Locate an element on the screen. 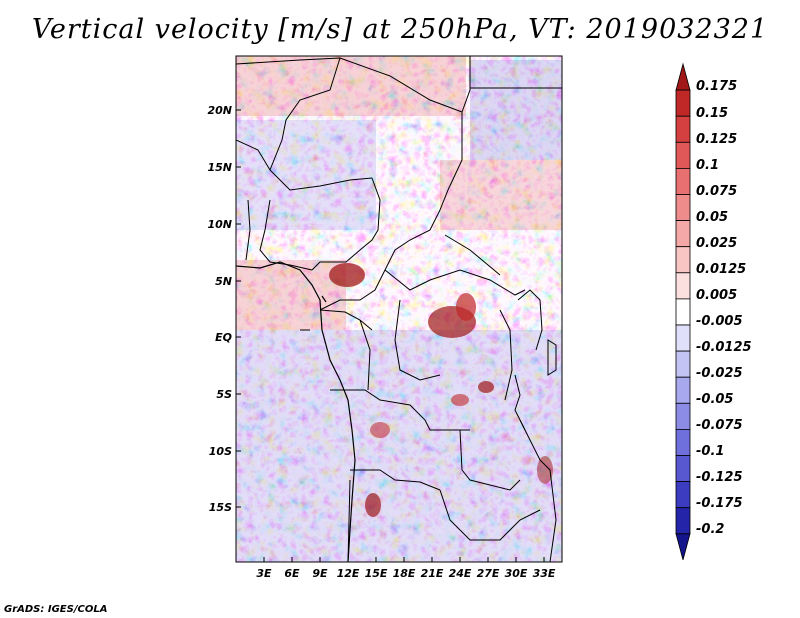 This screenshot has height=618, width=800. lat-label-10n: 10N is located at coordinates (219, 224).